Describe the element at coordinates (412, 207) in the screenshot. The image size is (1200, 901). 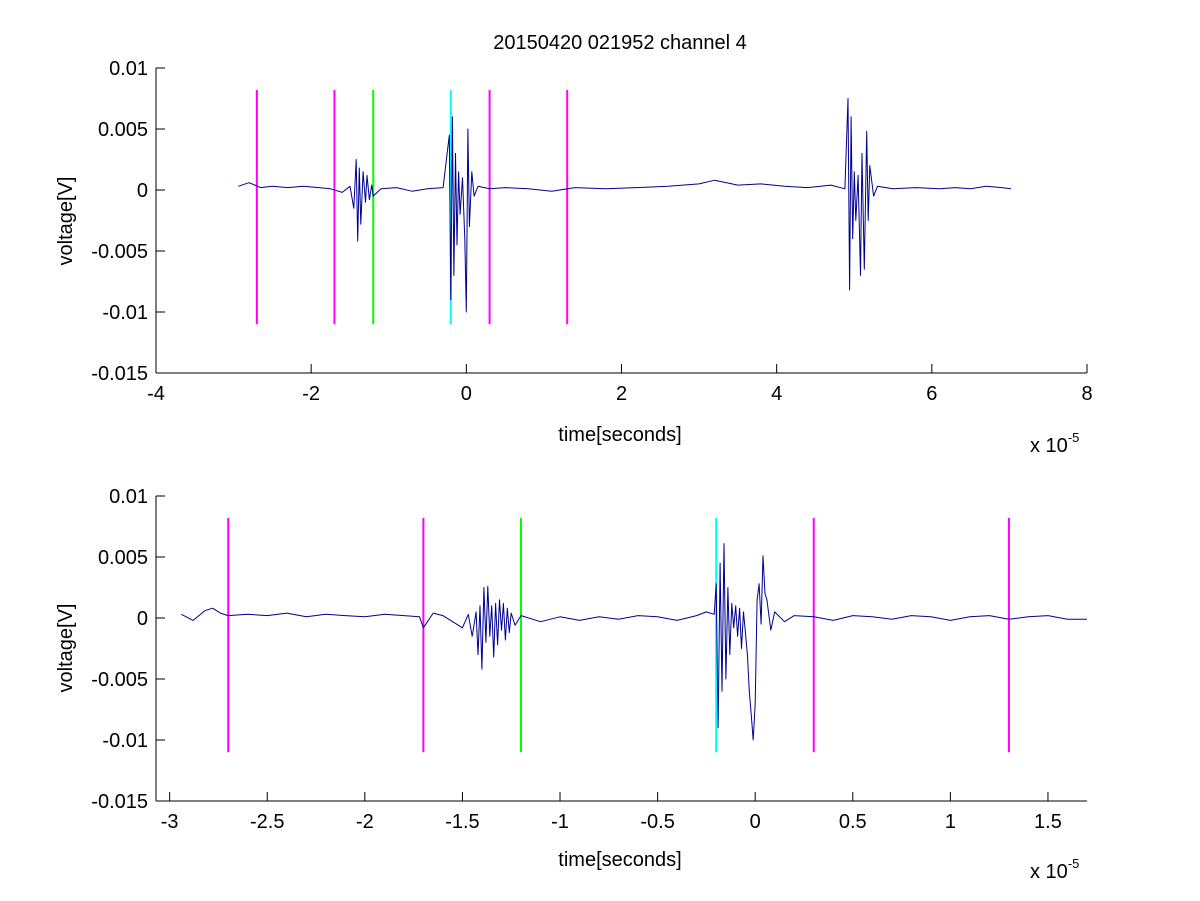
I see `top-marker-layer` at that location.